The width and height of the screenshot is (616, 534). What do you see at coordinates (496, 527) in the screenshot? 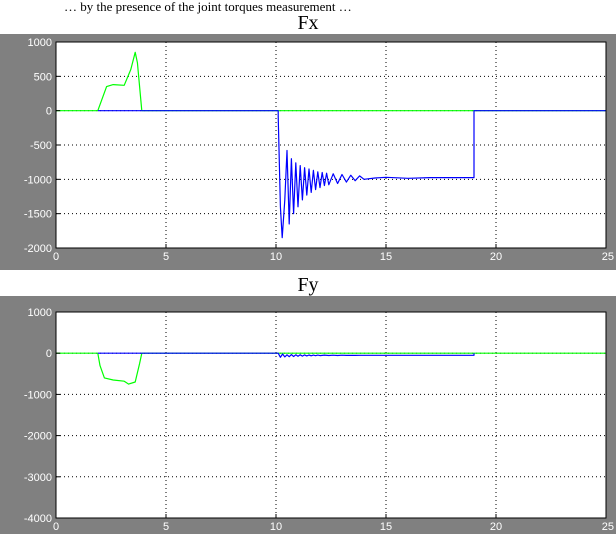
I see `fy-x-tick-label: 20` at bounding box center [496, 527].